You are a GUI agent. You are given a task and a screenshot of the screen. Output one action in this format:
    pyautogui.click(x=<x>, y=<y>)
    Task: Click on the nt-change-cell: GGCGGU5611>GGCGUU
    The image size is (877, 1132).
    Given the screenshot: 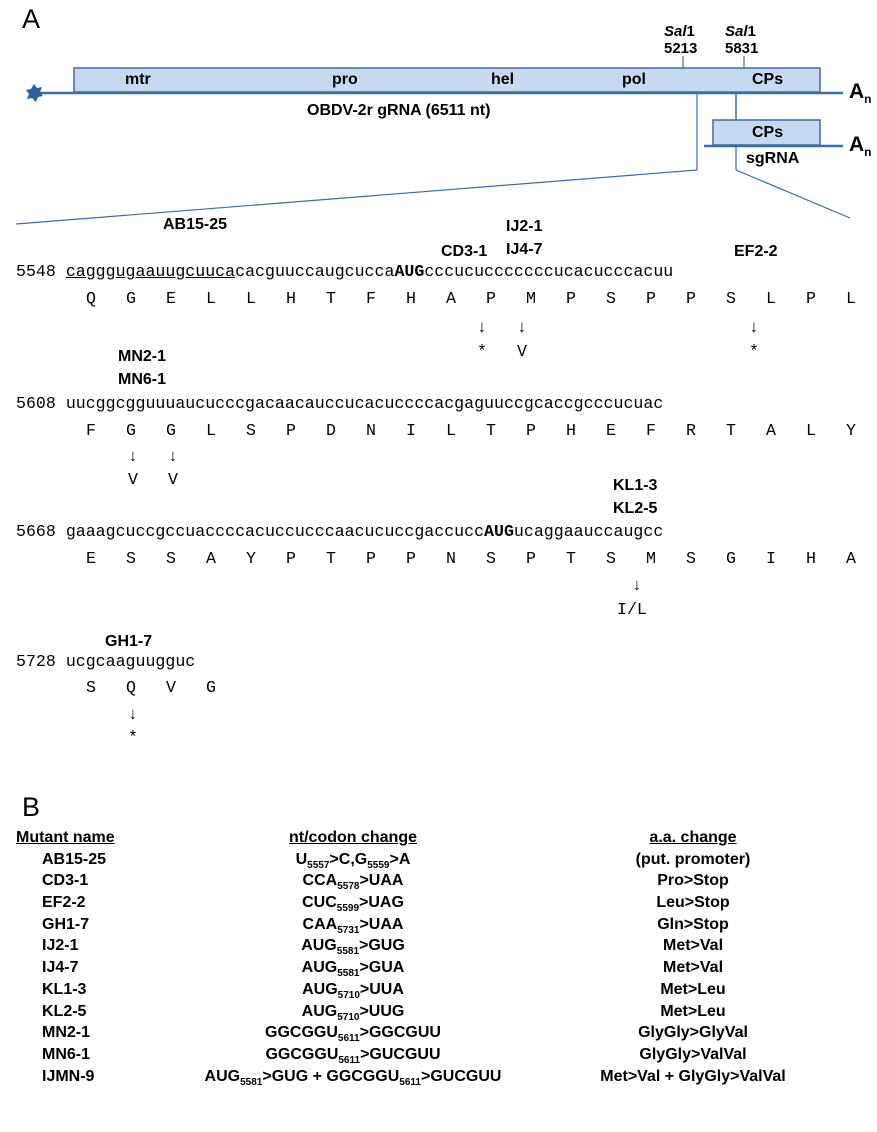 What is the action you would take?
    pyautogui.click(x=353, y=1034)
    